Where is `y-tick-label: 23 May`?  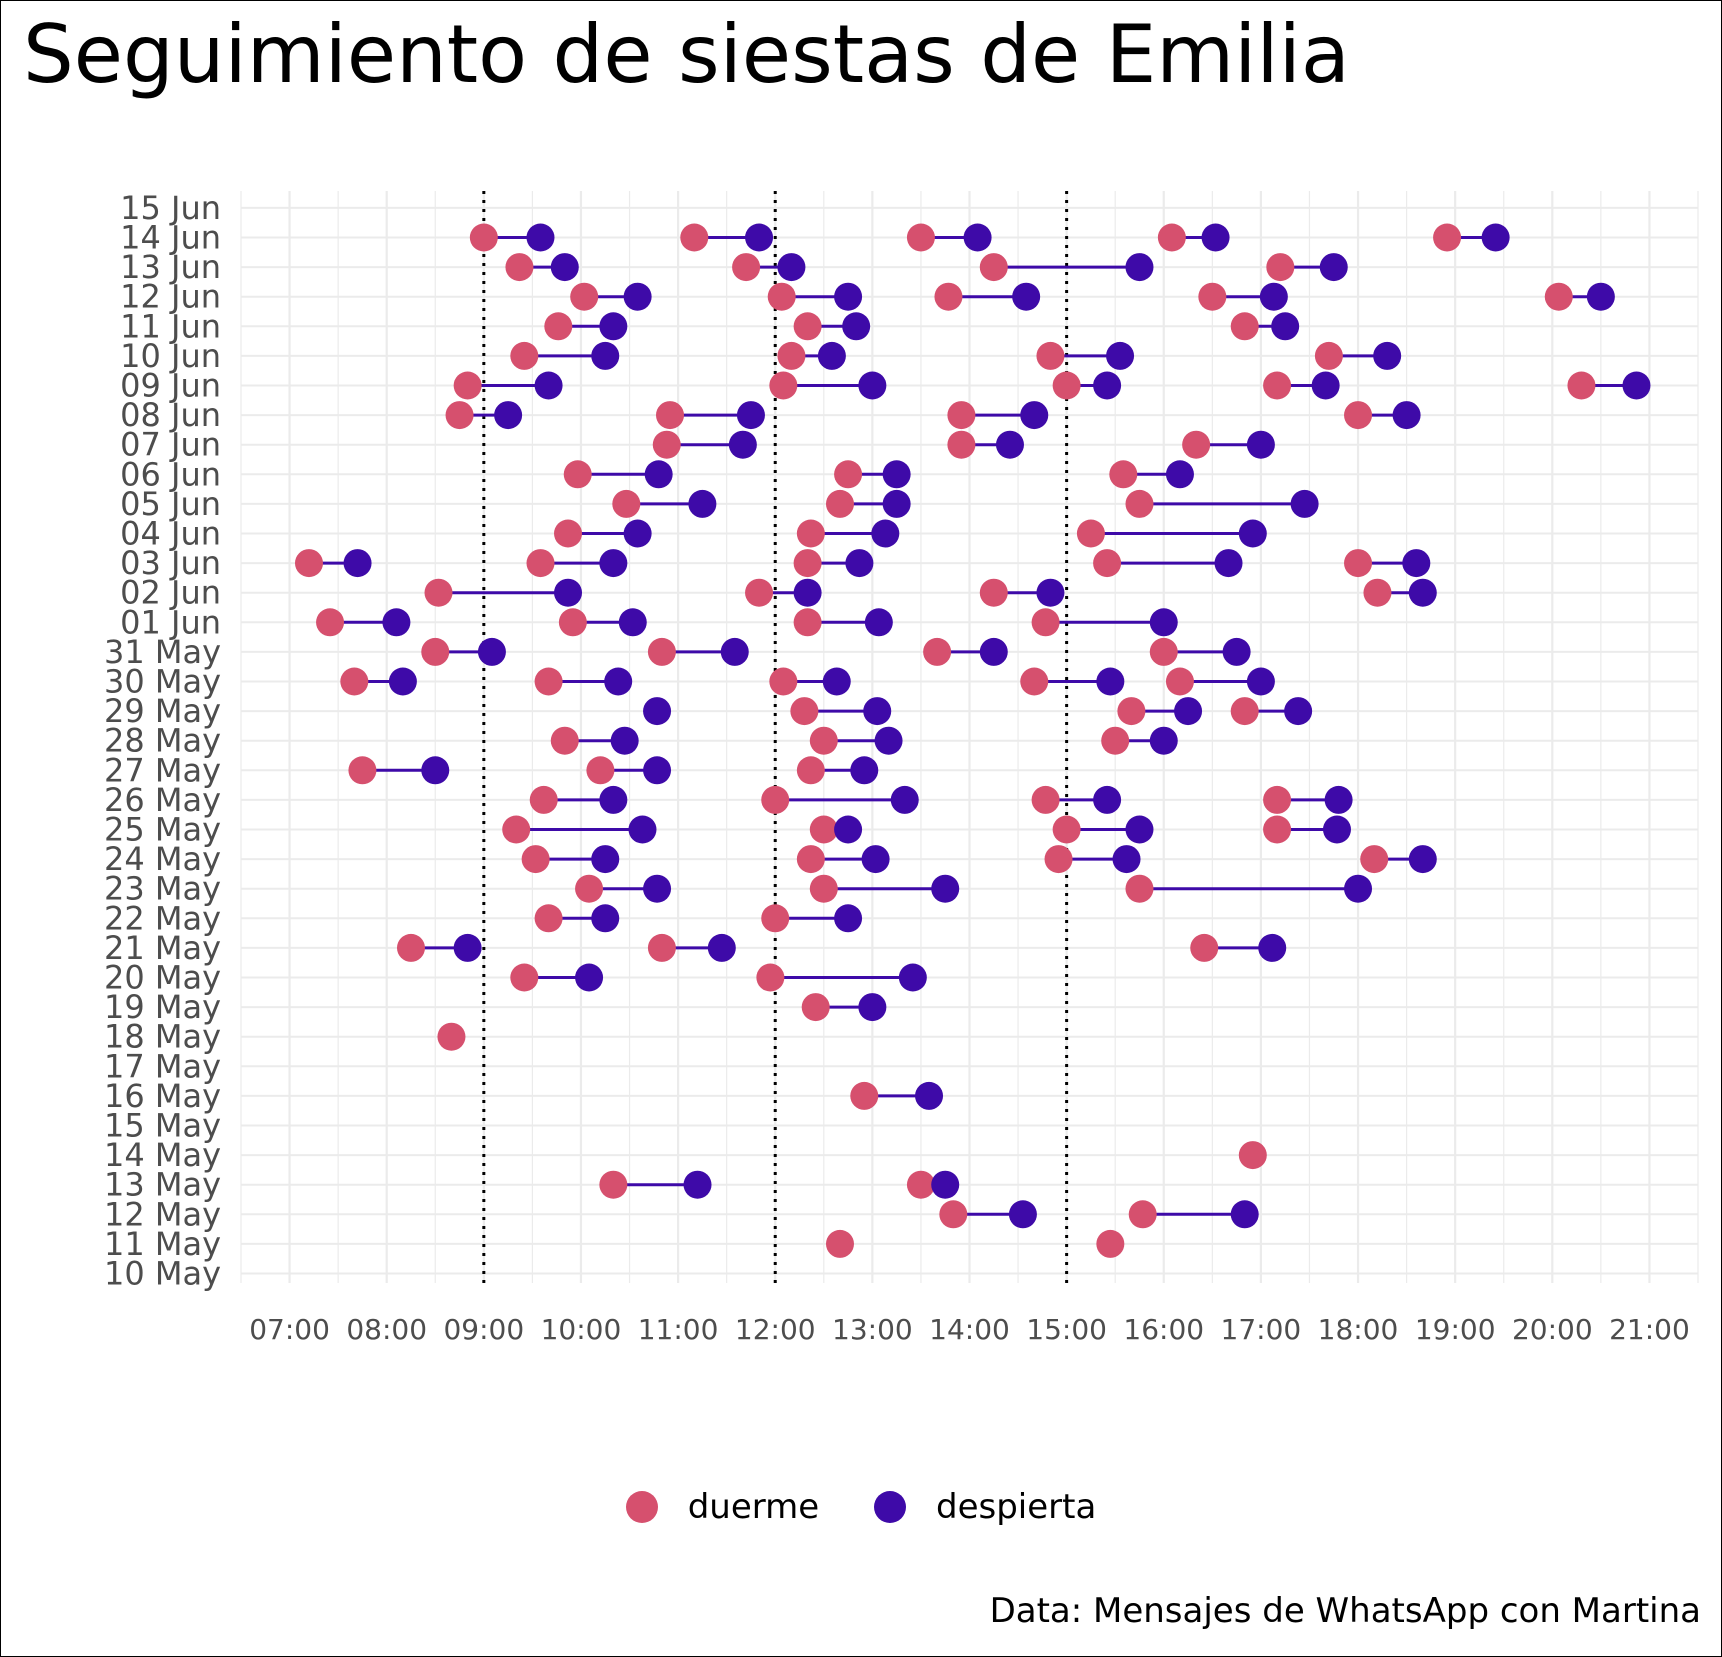
y-tick-label: 23 May is located at coordinates (162, 889).